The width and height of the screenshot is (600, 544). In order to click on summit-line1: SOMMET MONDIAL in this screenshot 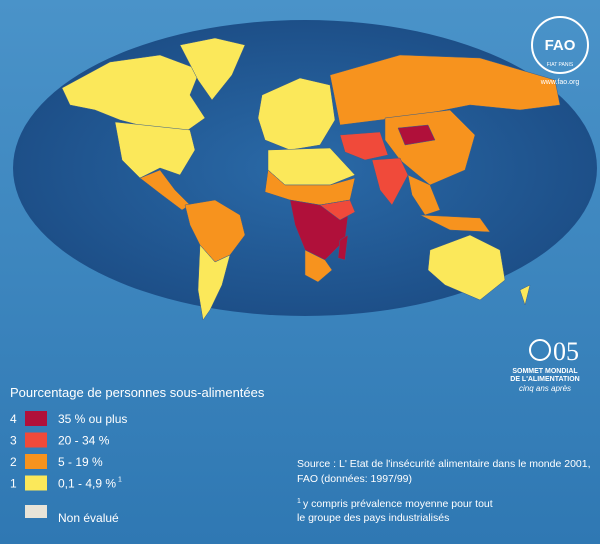, I will do `click(545, 371)`.